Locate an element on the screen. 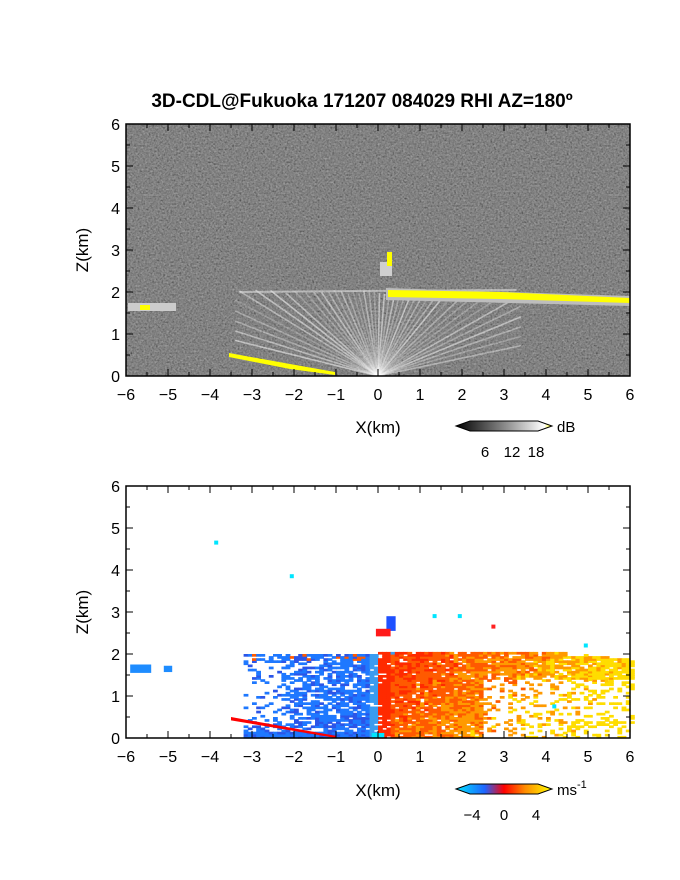 The height and width of the screenshot is (880, 680). velocity-speck is located at coordinates (459, 616).